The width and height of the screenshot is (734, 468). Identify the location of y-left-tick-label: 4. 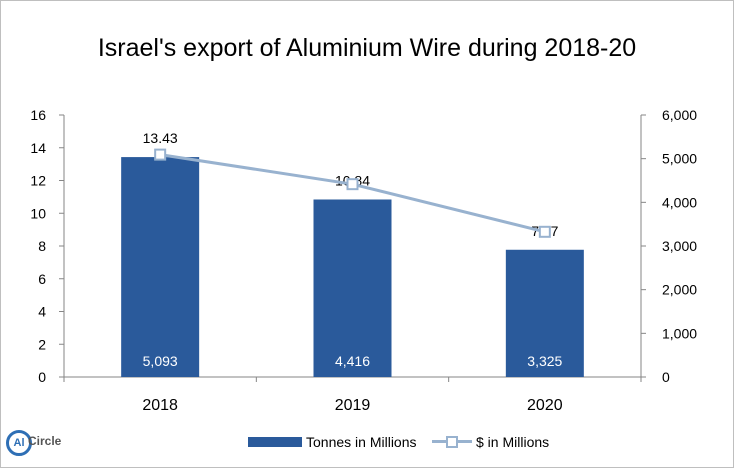
(42, 312).